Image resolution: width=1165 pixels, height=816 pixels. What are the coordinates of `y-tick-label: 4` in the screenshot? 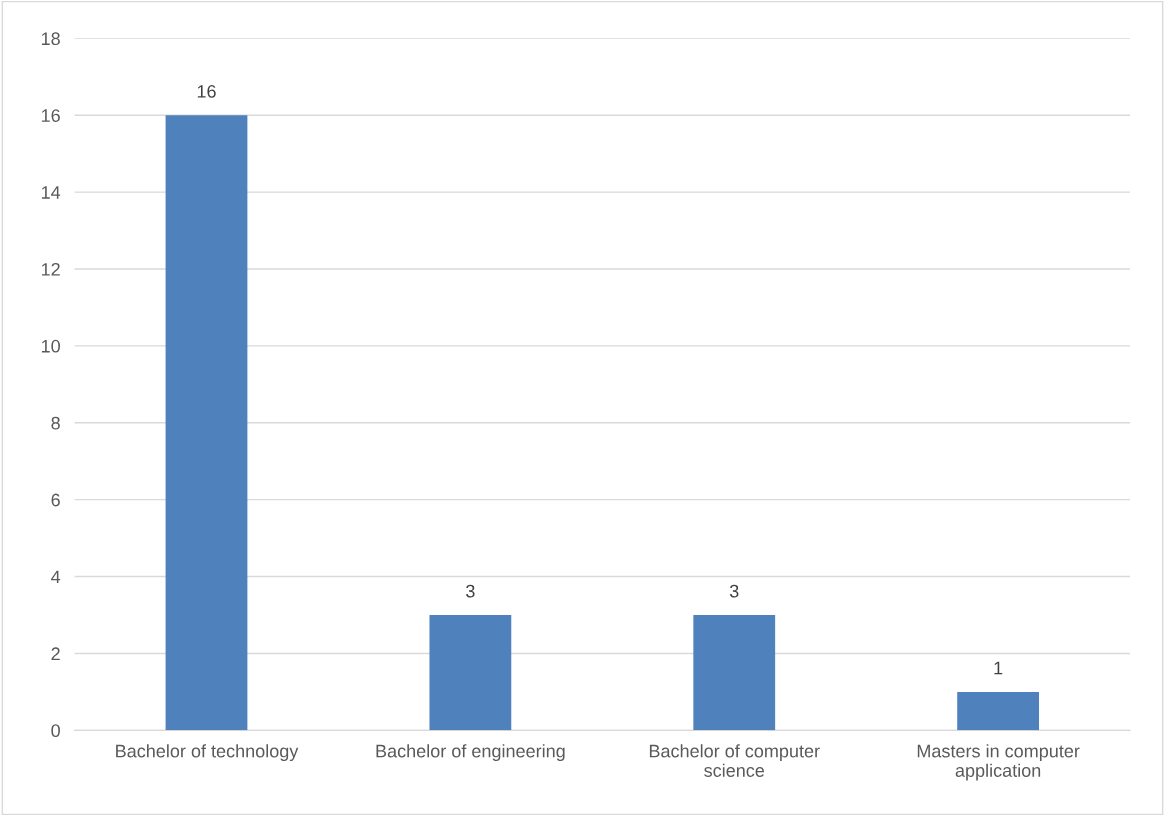 It's located at (56, 577).